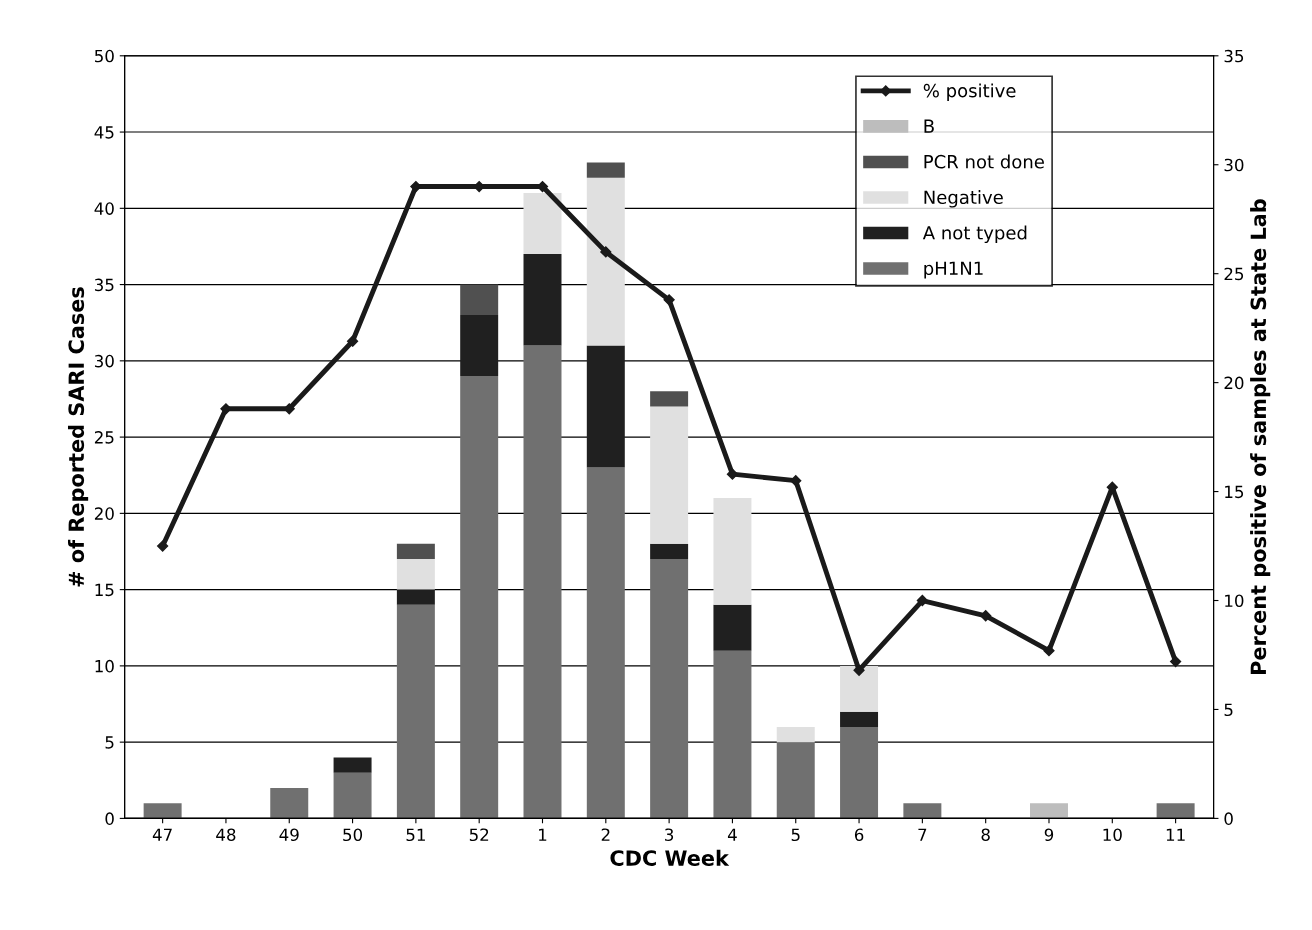  Describe the element at coordinates (1234, 165) in the screenshot. I see `y2-tick-label: 30` at that location.